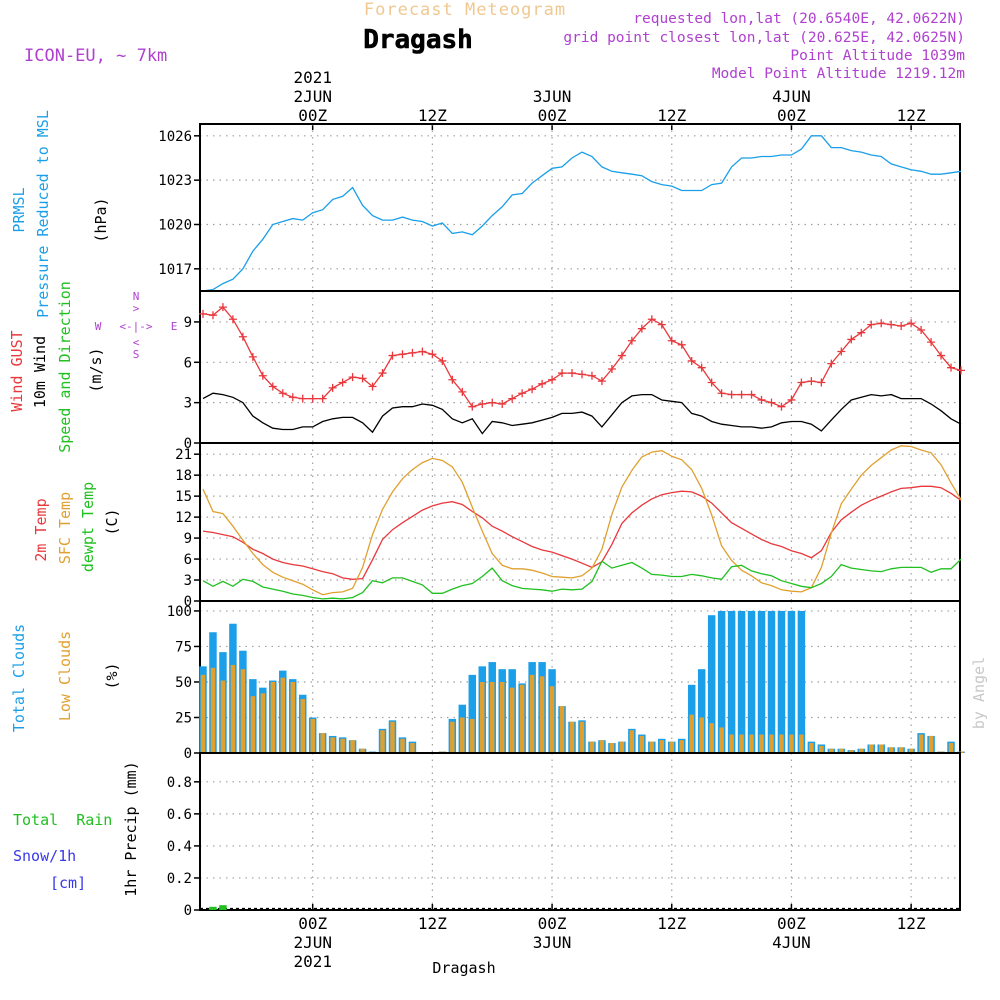 Image resolution: width=1000 pixels, height=1000 pixels. Describe the element at coordinates (76, 527) in the screenshot. I see `temperature-labels: 2m Temp SFC Temp dewpt Temp (C)` at that location.